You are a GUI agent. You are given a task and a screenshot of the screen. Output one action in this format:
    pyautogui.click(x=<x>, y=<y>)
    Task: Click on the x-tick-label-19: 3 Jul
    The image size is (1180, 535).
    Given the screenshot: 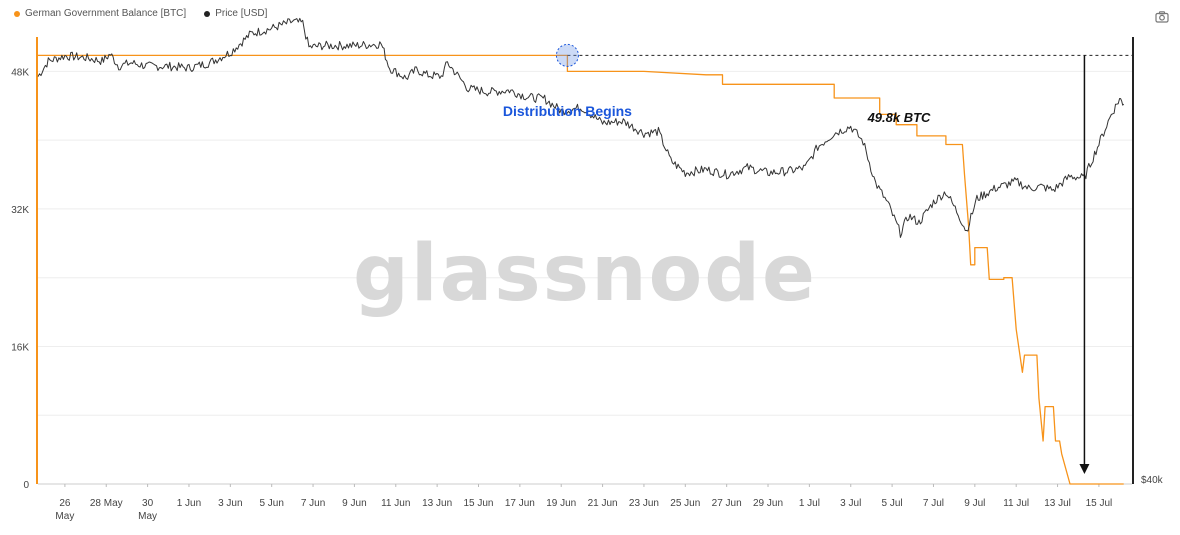 What is the action you would take?
    pyautogui.click(x=850, y=503)
    